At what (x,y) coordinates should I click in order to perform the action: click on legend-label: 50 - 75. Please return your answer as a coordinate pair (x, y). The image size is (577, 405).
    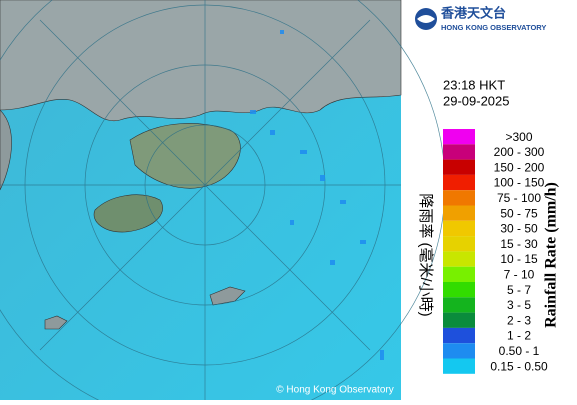
    Looking at the image, I should click on (519, 213).